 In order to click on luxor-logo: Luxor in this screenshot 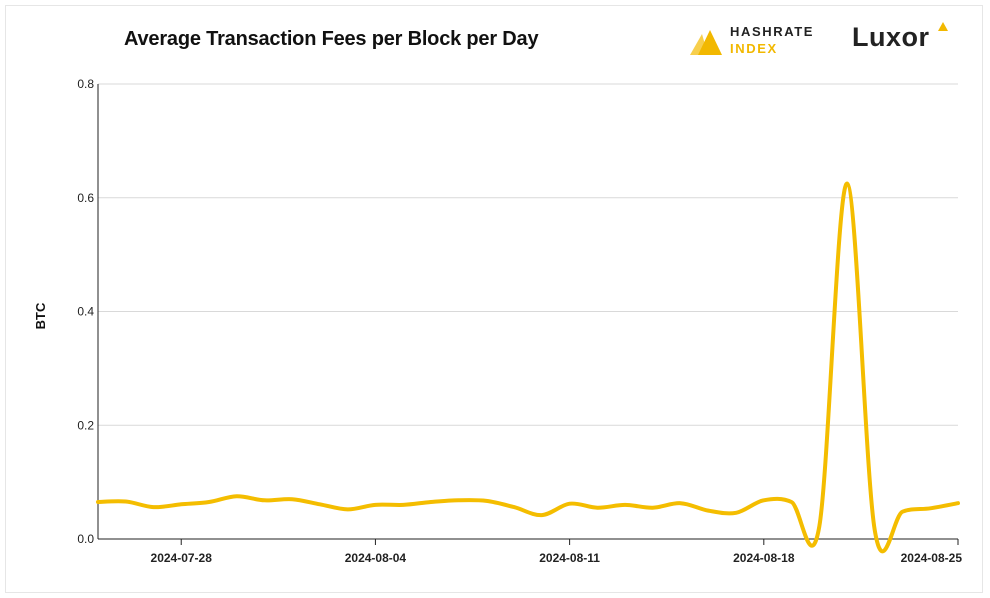, I will do `click(907, 40)`.